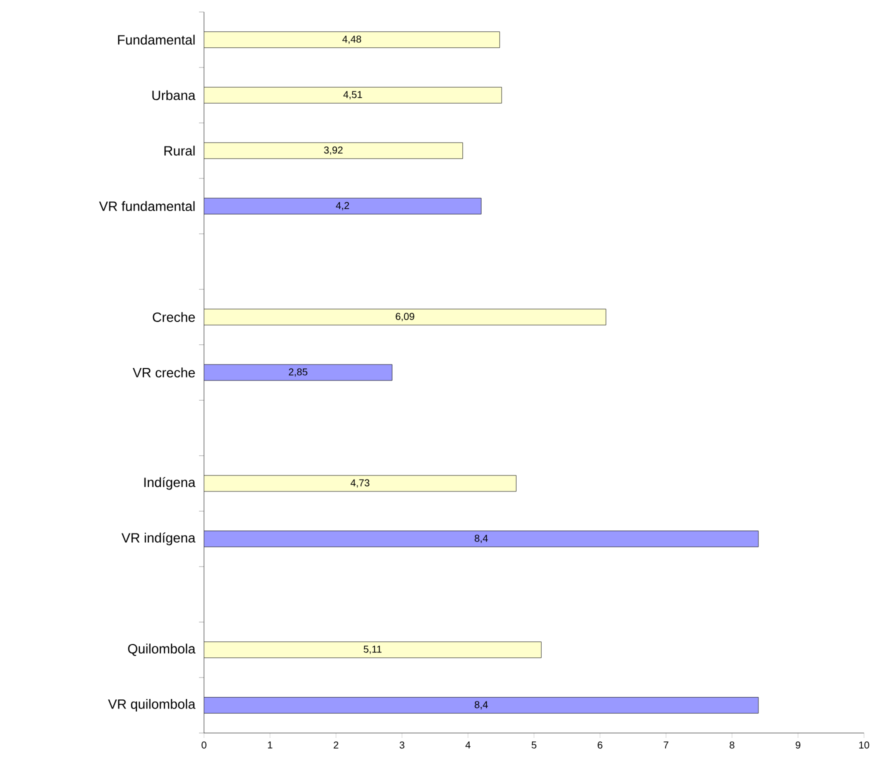  I want to click on data-label: 4,48, so click(352, 40).